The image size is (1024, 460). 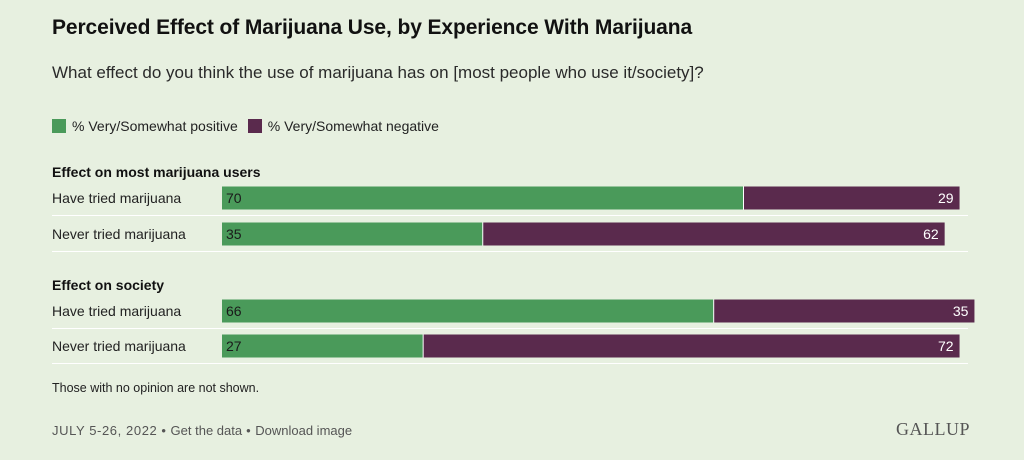 What do you see at coordinates (946, 198) in the screenshot?
I see `value-label-negative: 29` at bounding box center [946, 198].